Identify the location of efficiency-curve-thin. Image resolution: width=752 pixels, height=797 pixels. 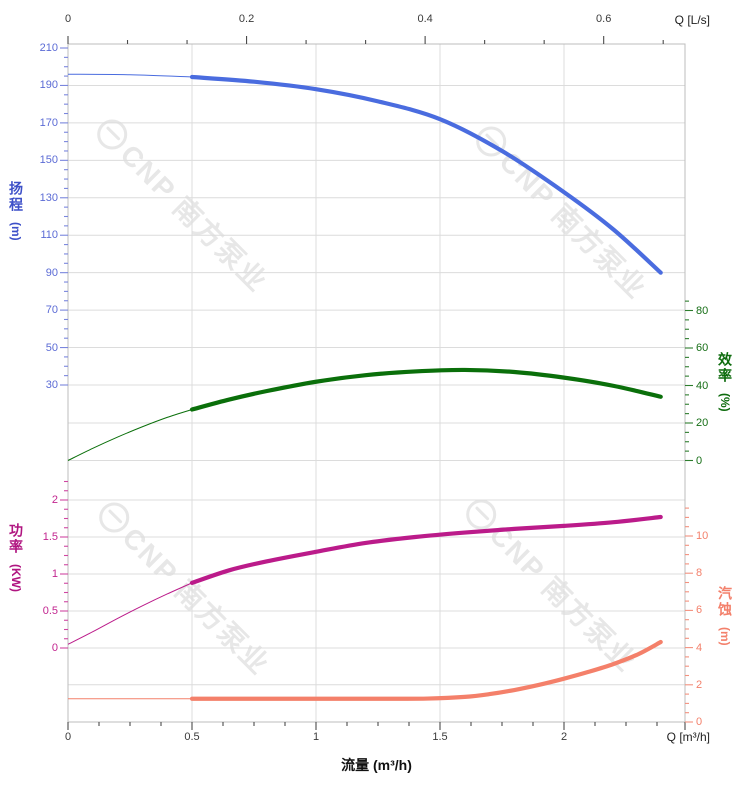
(130, 435).